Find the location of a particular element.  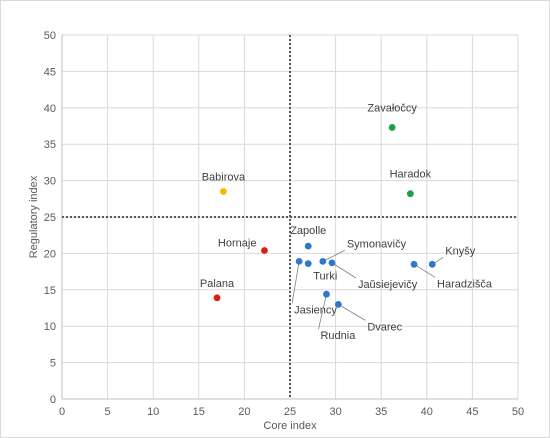

point-label: Hornaje is located at coordinates (237, 243).